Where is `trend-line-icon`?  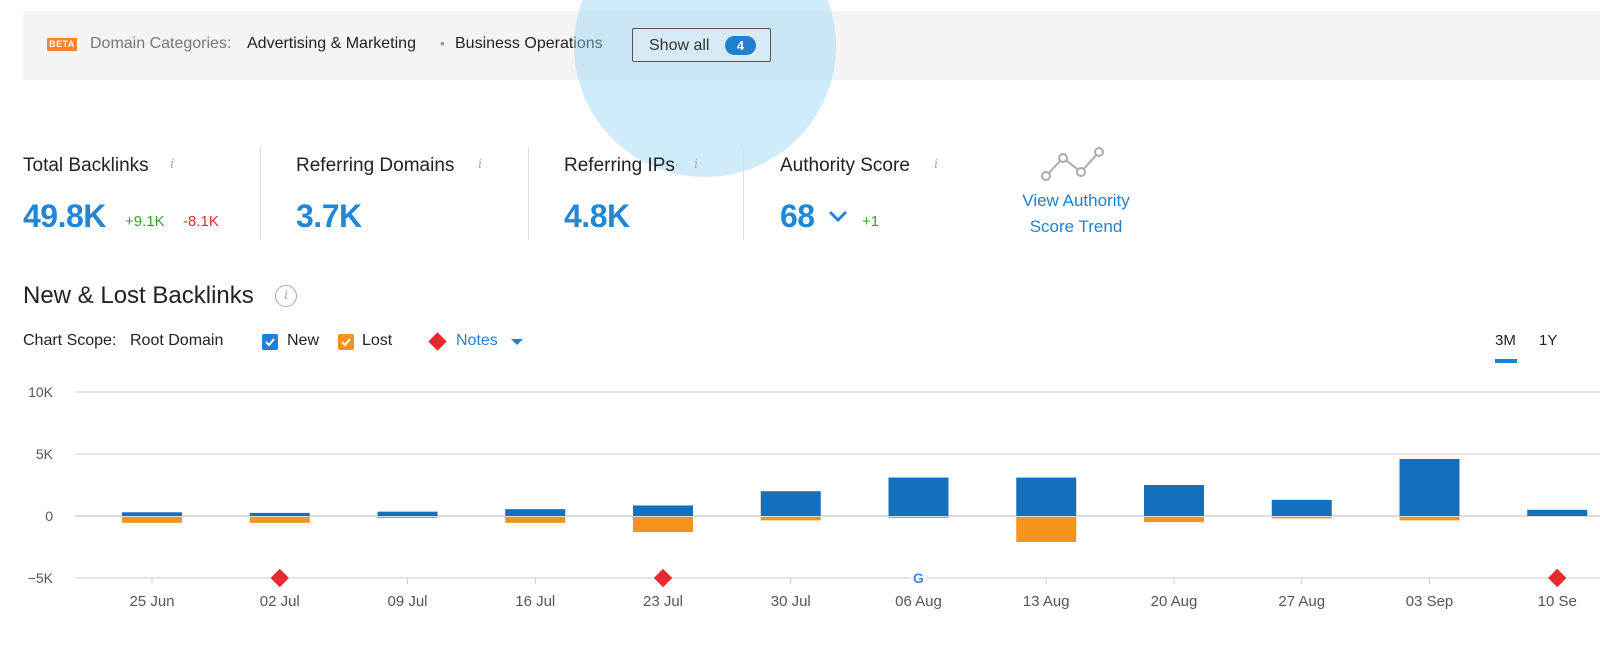 trend-line-icon is located at coordinates (1076, 164).